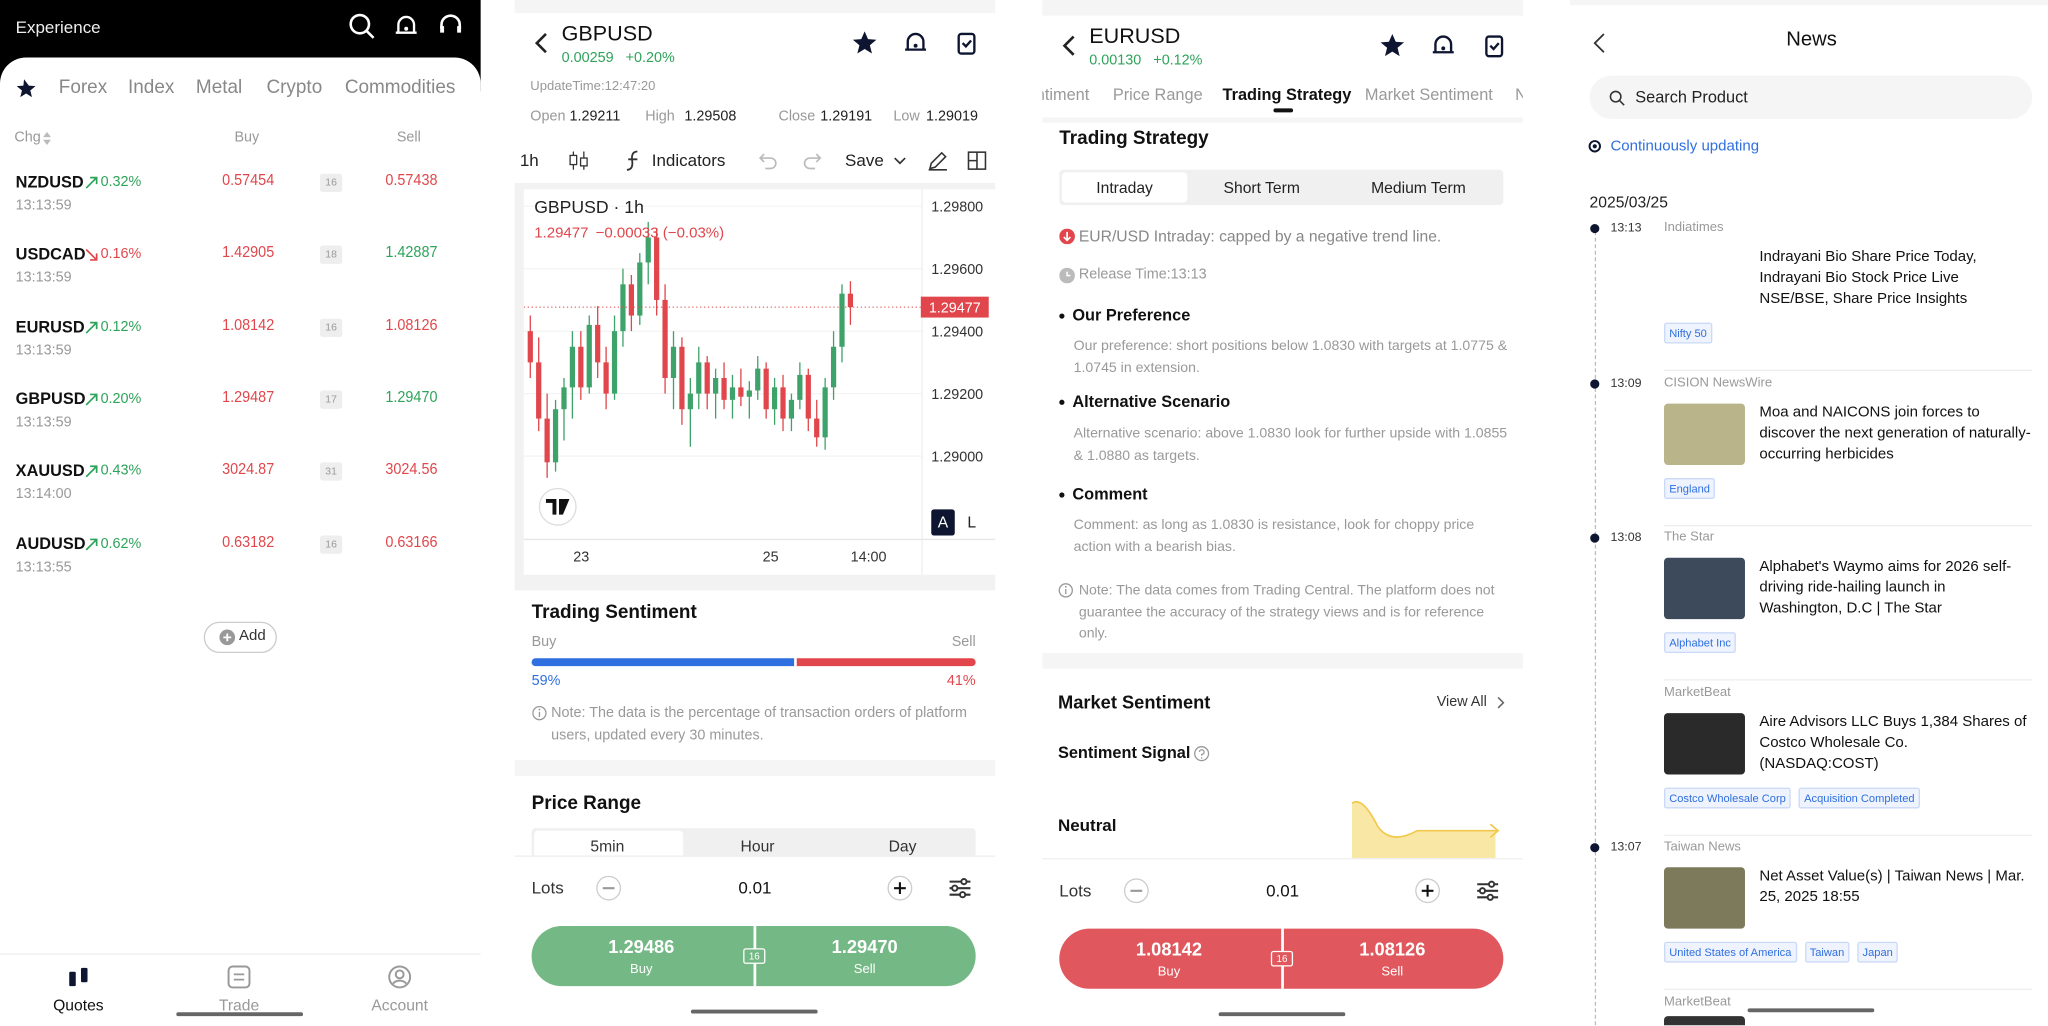  I want to click on price-tag-label: 1.29477, so click(955, 308).